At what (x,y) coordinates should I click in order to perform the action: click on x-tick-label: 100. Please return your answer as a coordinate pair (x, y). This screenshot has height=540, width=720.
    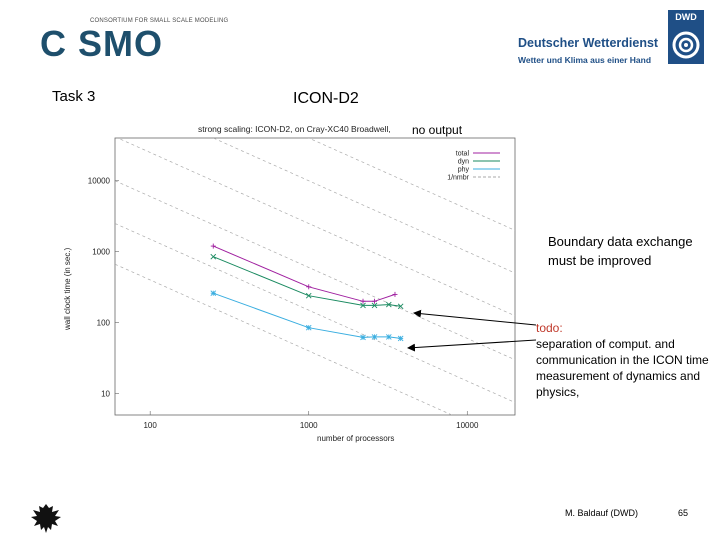
    Looking at the image, I should click on (150, 425).